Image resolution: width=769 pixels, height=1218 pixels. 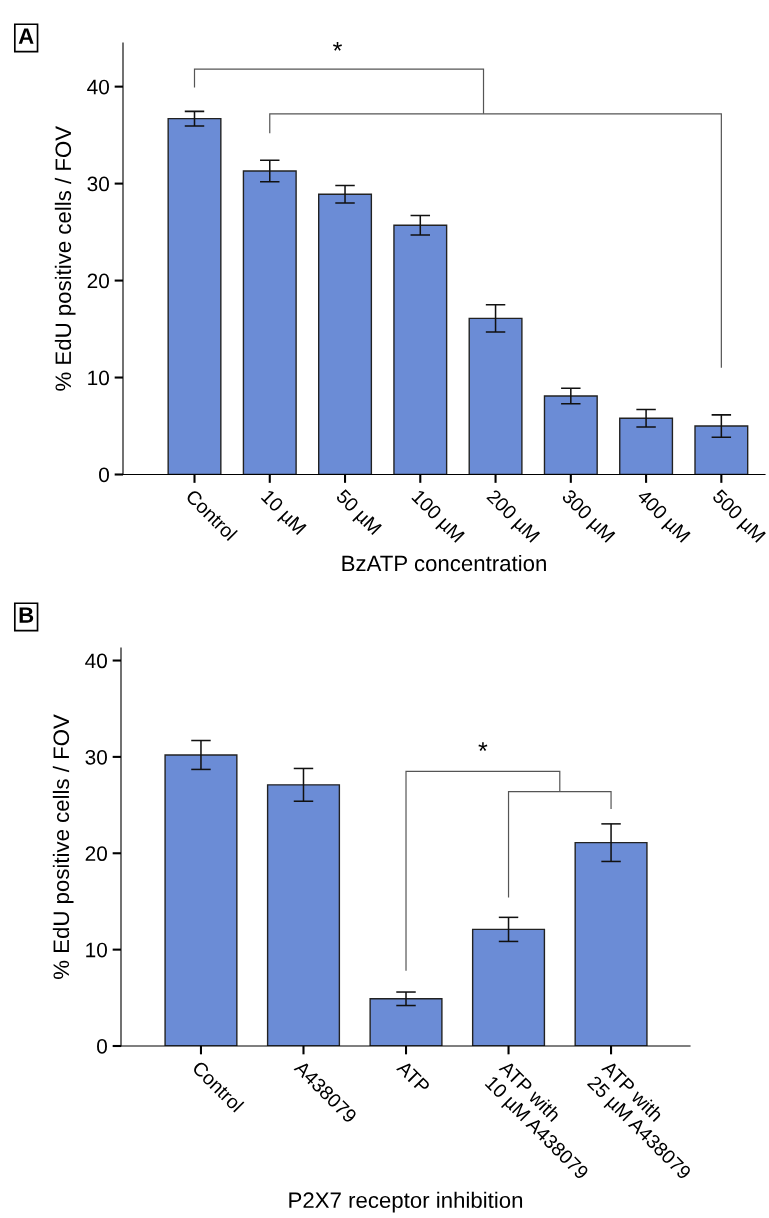 I want to click on chart-title: A, so click(x=26, y=36).